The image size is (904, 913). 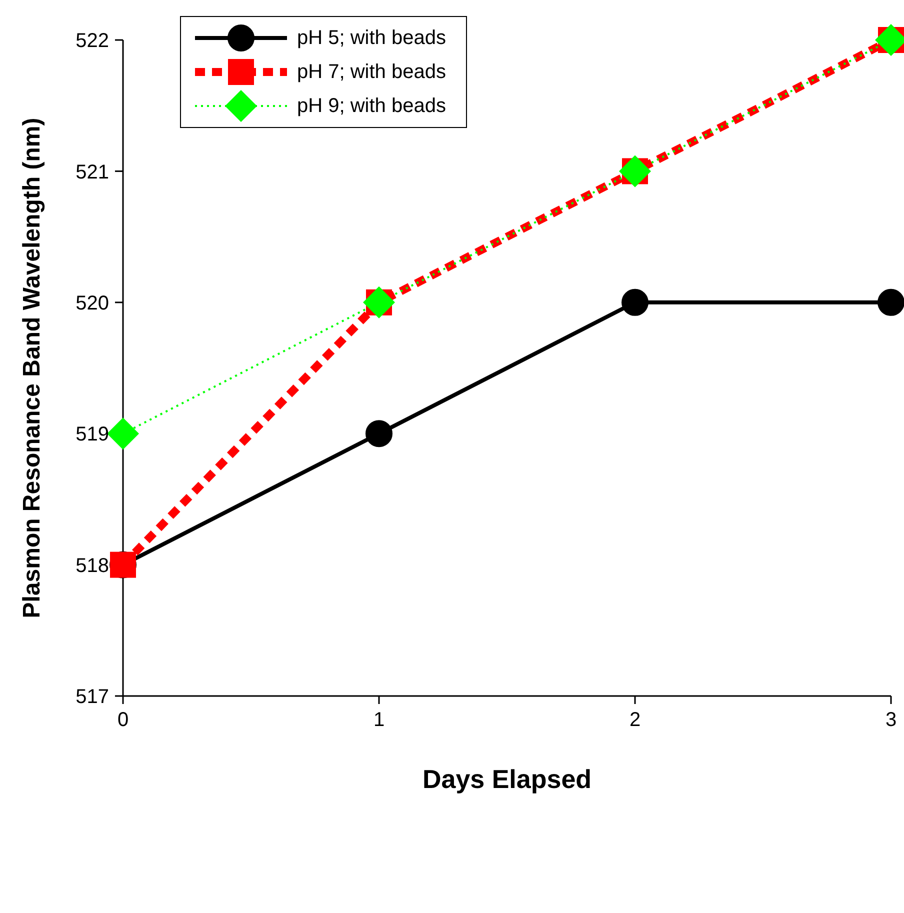 What do you see at coordinates (371, 72) in the screenshot?
I see `legend-label: pH 7; with beads` at bounding box center [371, 72].